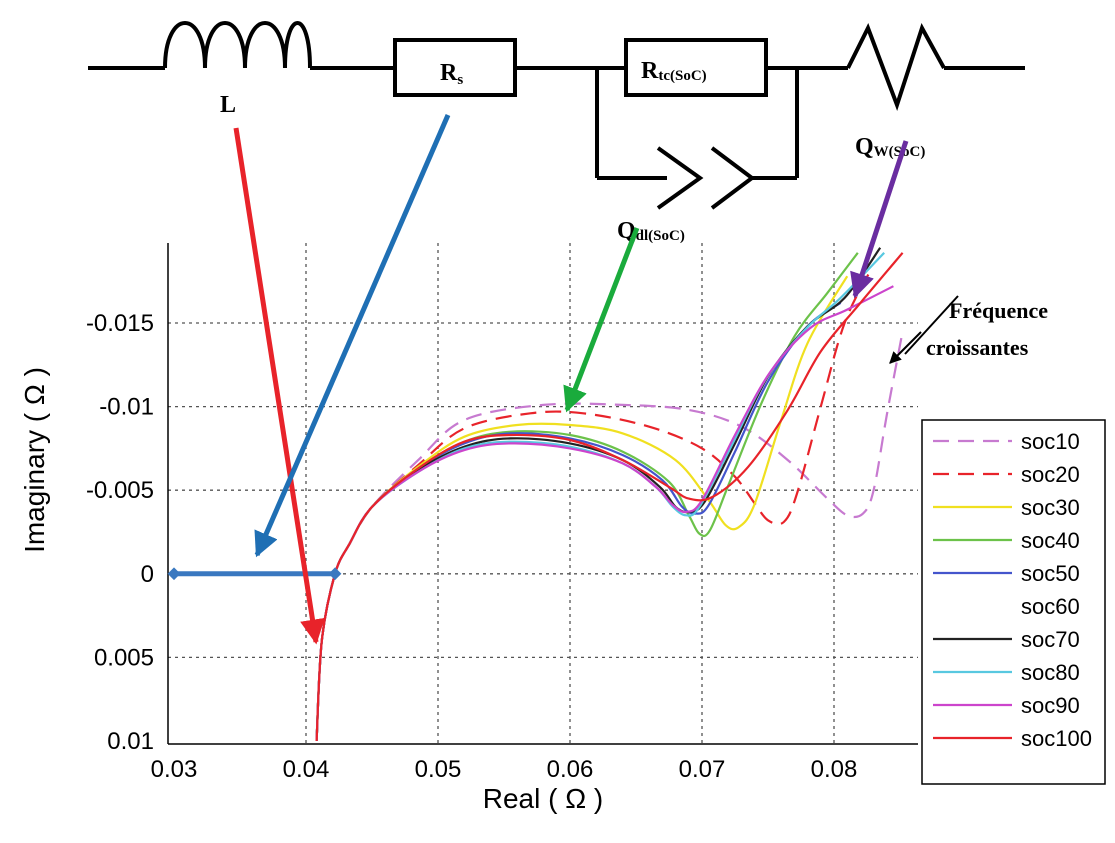 Image resolution: width=1115 pixels, height=843 pixels. I want to click on freq-arrow-lower, so click(905, 347).